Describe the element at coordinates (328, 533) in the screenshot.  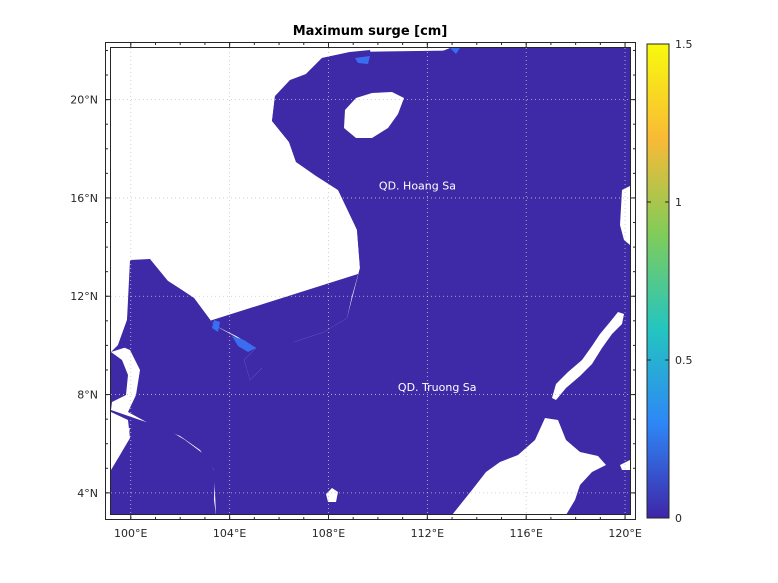
I see `x-tick-label: 108°E` at that location.